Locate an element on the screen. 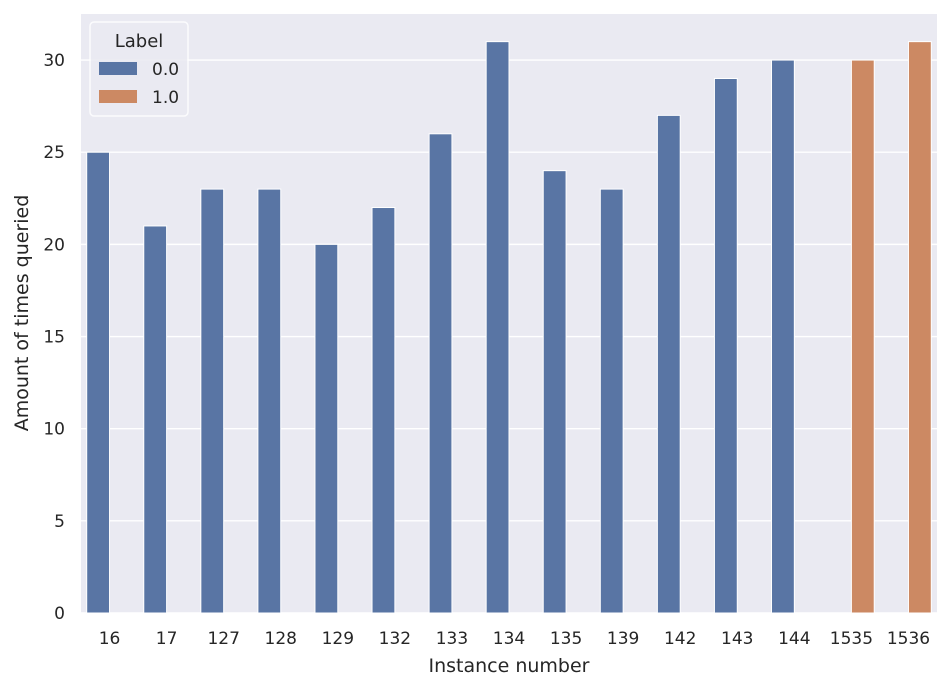 The height and width of the screenshot is (689, 949). x-tick-label: 142 is located at coordinates (680, 639).